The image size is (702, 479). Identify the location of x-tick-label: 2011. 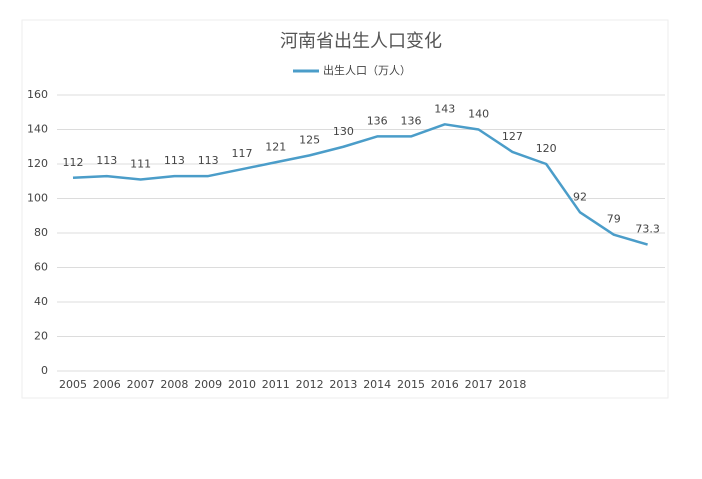
(276, 384).